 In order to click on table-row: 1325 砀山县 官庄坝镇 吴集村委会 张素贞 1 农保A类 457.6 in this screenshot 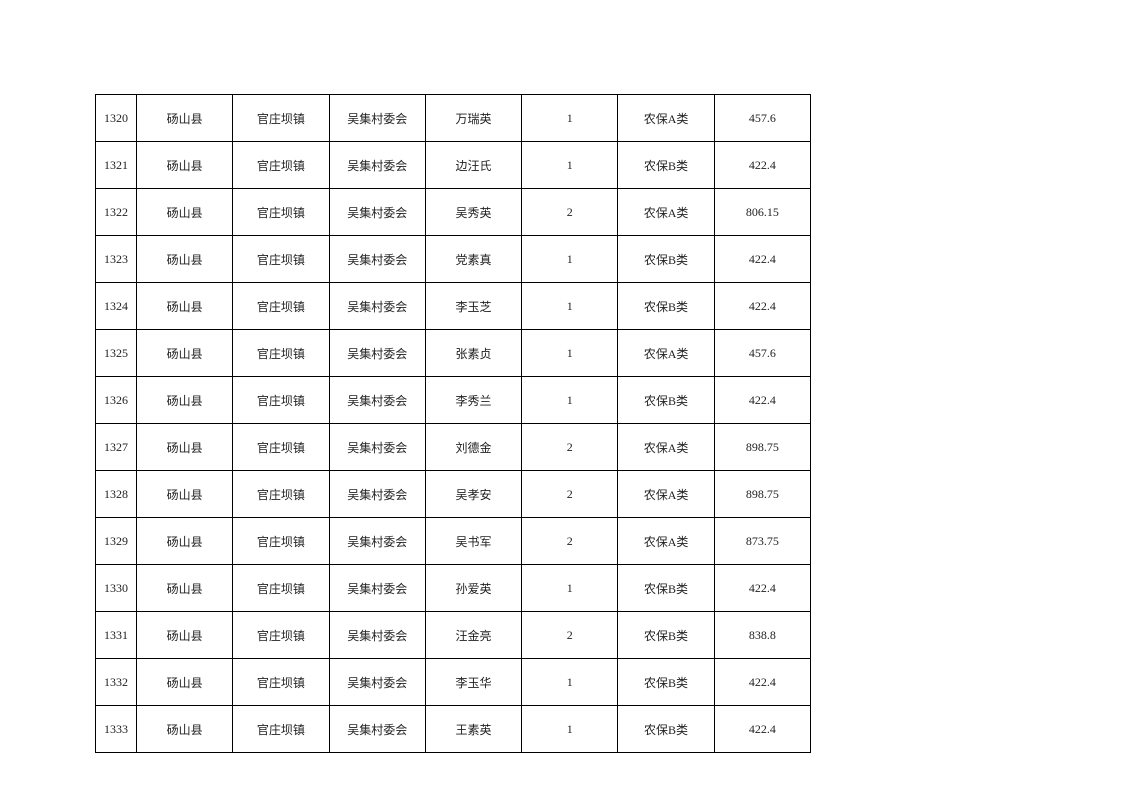, I will do `click(453, 353)`.